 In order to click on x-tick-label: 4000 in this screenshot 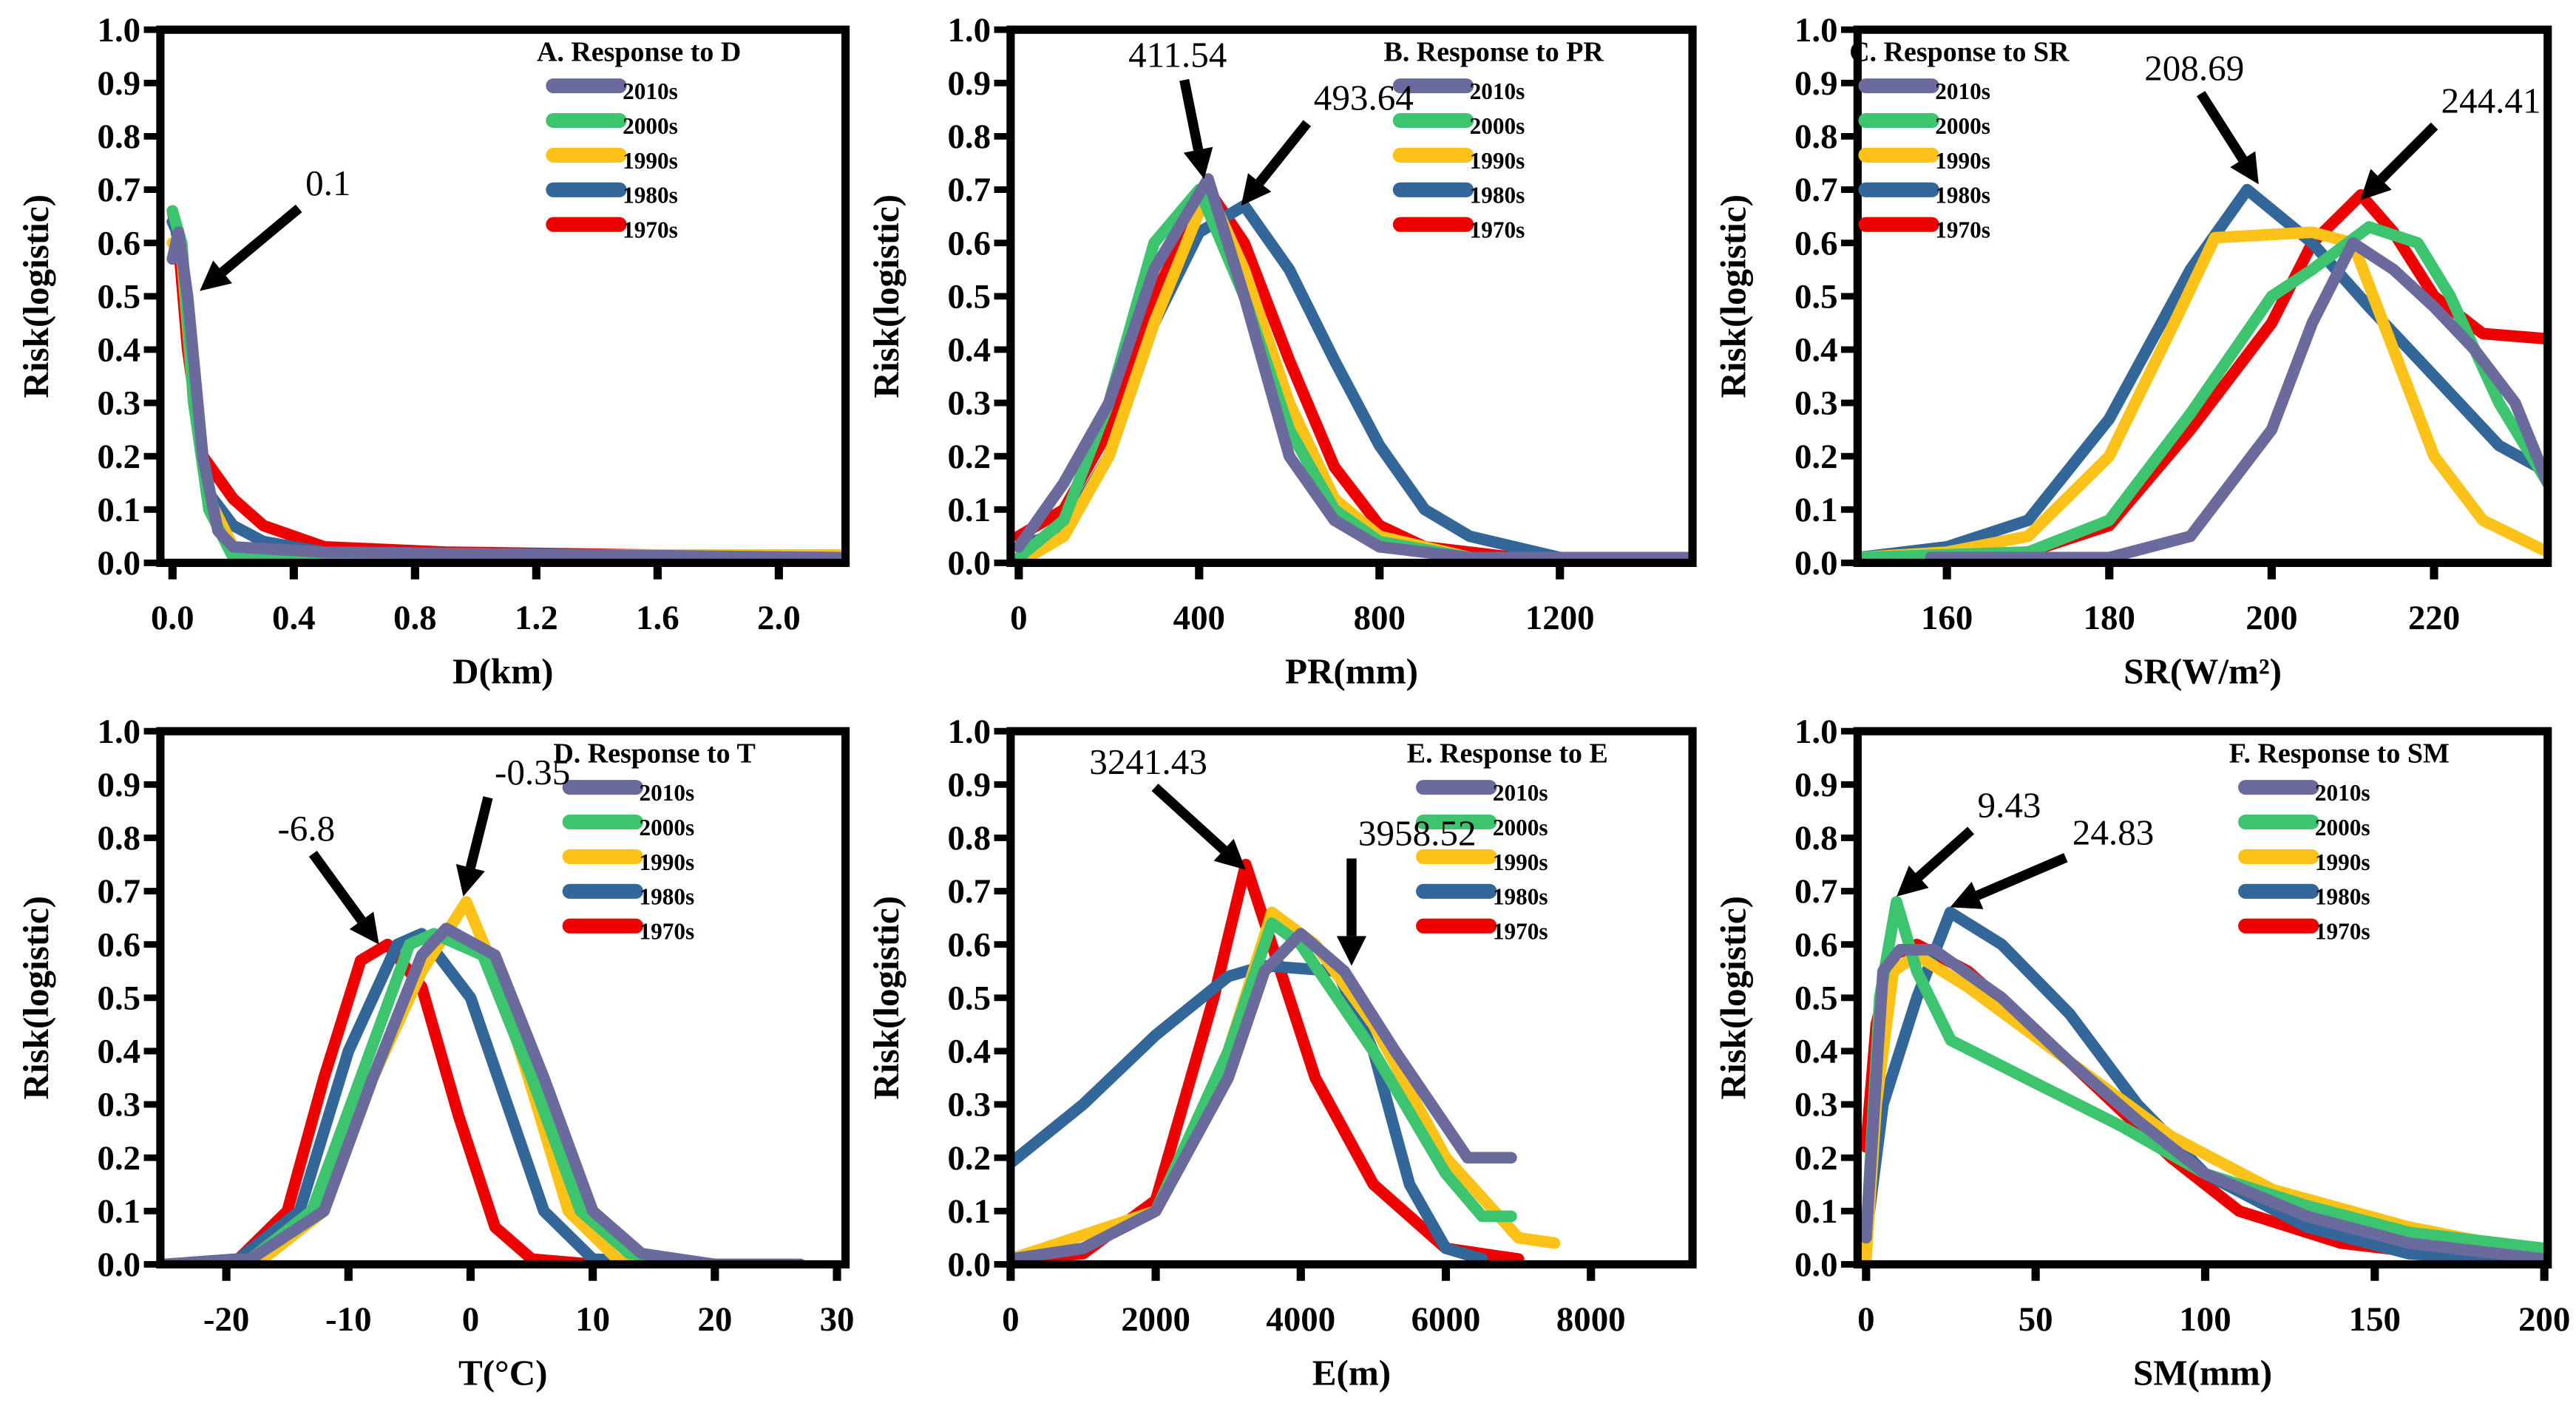, I will do `click(1300, 1319)`.